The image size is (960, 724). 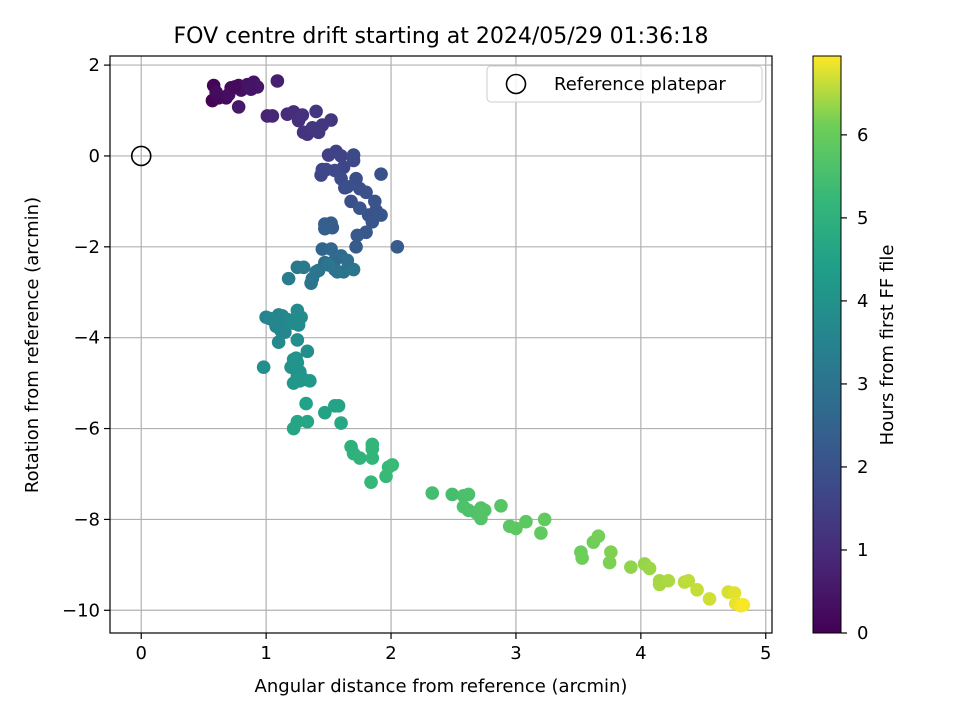 I want to click on x-tick-label: 3, so click(x=515, y=653).